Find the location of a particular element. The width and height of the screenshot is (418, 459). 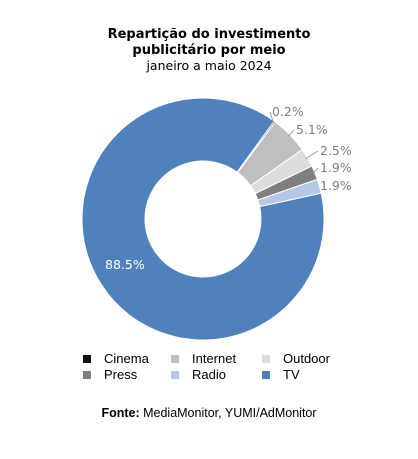

legend-label-internet: Internet is located at coordinates (214, 358).